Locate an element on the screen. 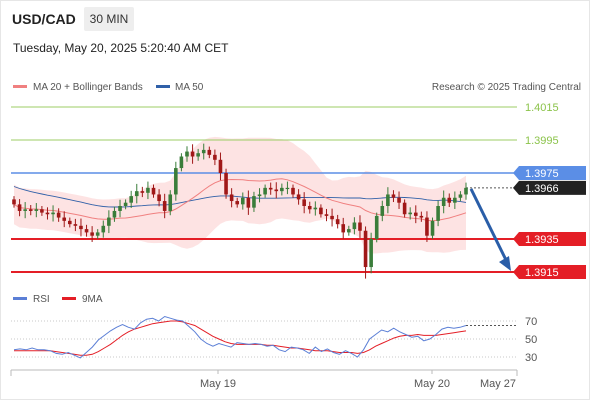  level-tag-label: 1.3935 is located at coordinates (542, 240).